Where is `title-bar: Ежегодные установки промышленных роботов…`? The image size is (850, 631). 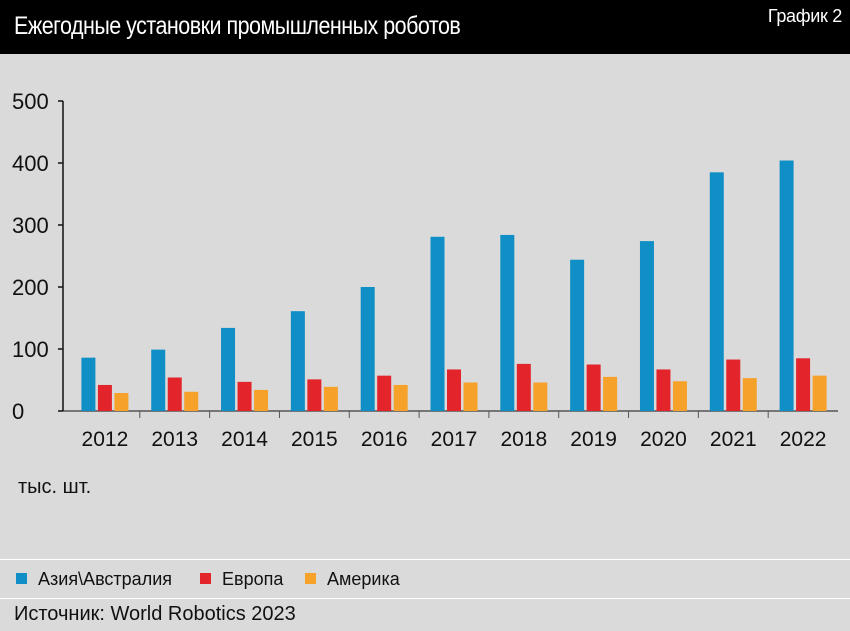 title-bar: Ежегодные установки промышленных роботов… is located at coordinates (425, 27).